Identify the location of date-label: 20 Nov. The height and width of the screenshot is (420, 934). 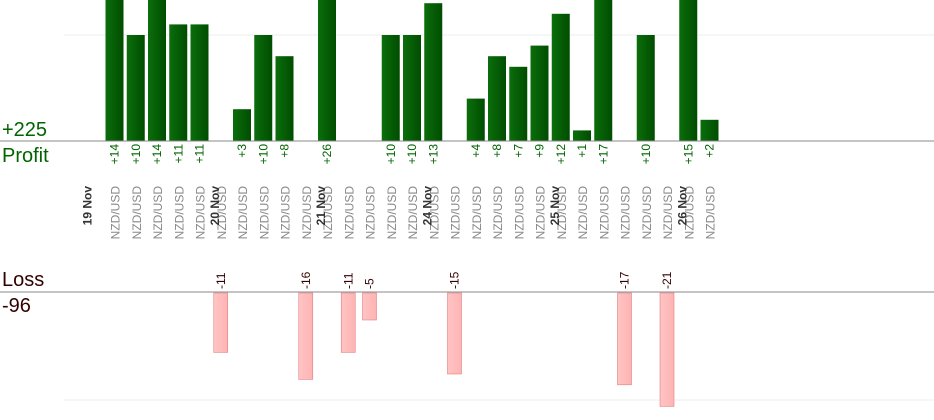
(215, 206).